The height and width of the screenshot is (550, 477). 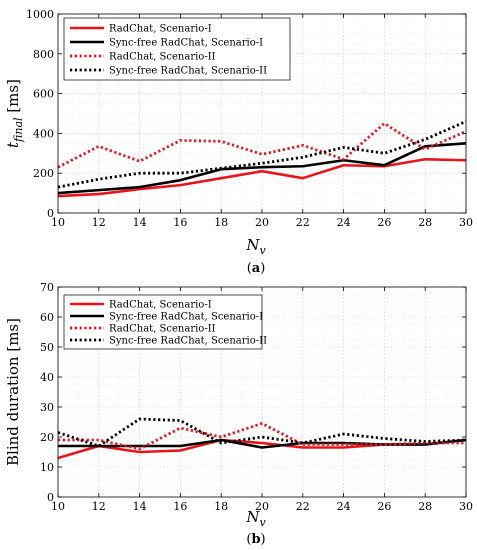 I want to click on y-tick-label: 600, so click(x=43, y=94).